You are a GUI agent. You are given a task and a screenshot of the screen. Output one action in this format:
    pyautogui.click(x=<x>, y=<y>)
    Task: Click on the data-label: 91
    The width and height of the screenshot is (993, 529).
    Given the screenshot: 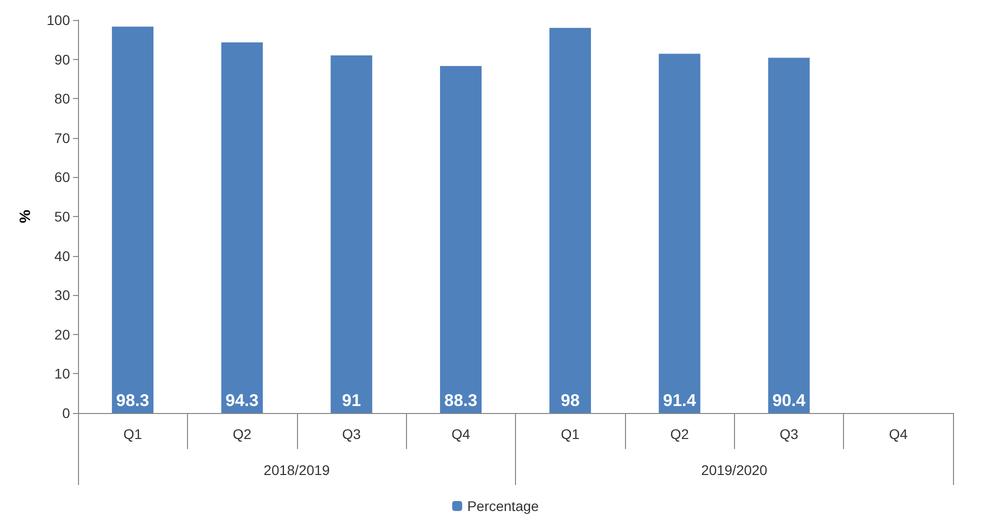 What is the action you would take?
    pyautogui.click(x=351, y=400)
    